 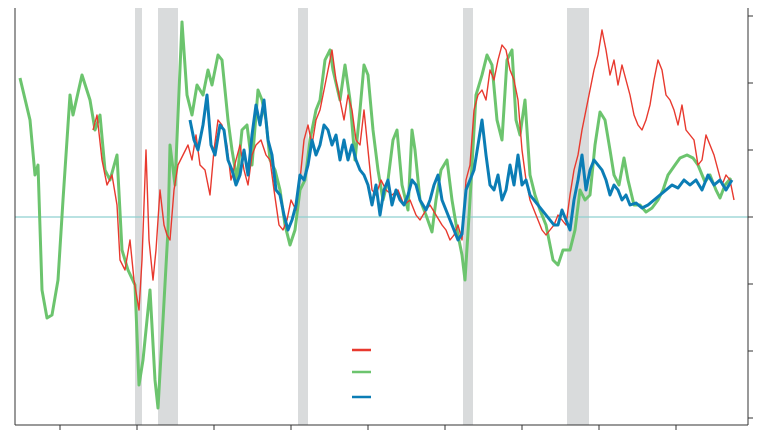 I want to click on legend, so click(x=361, y=373).